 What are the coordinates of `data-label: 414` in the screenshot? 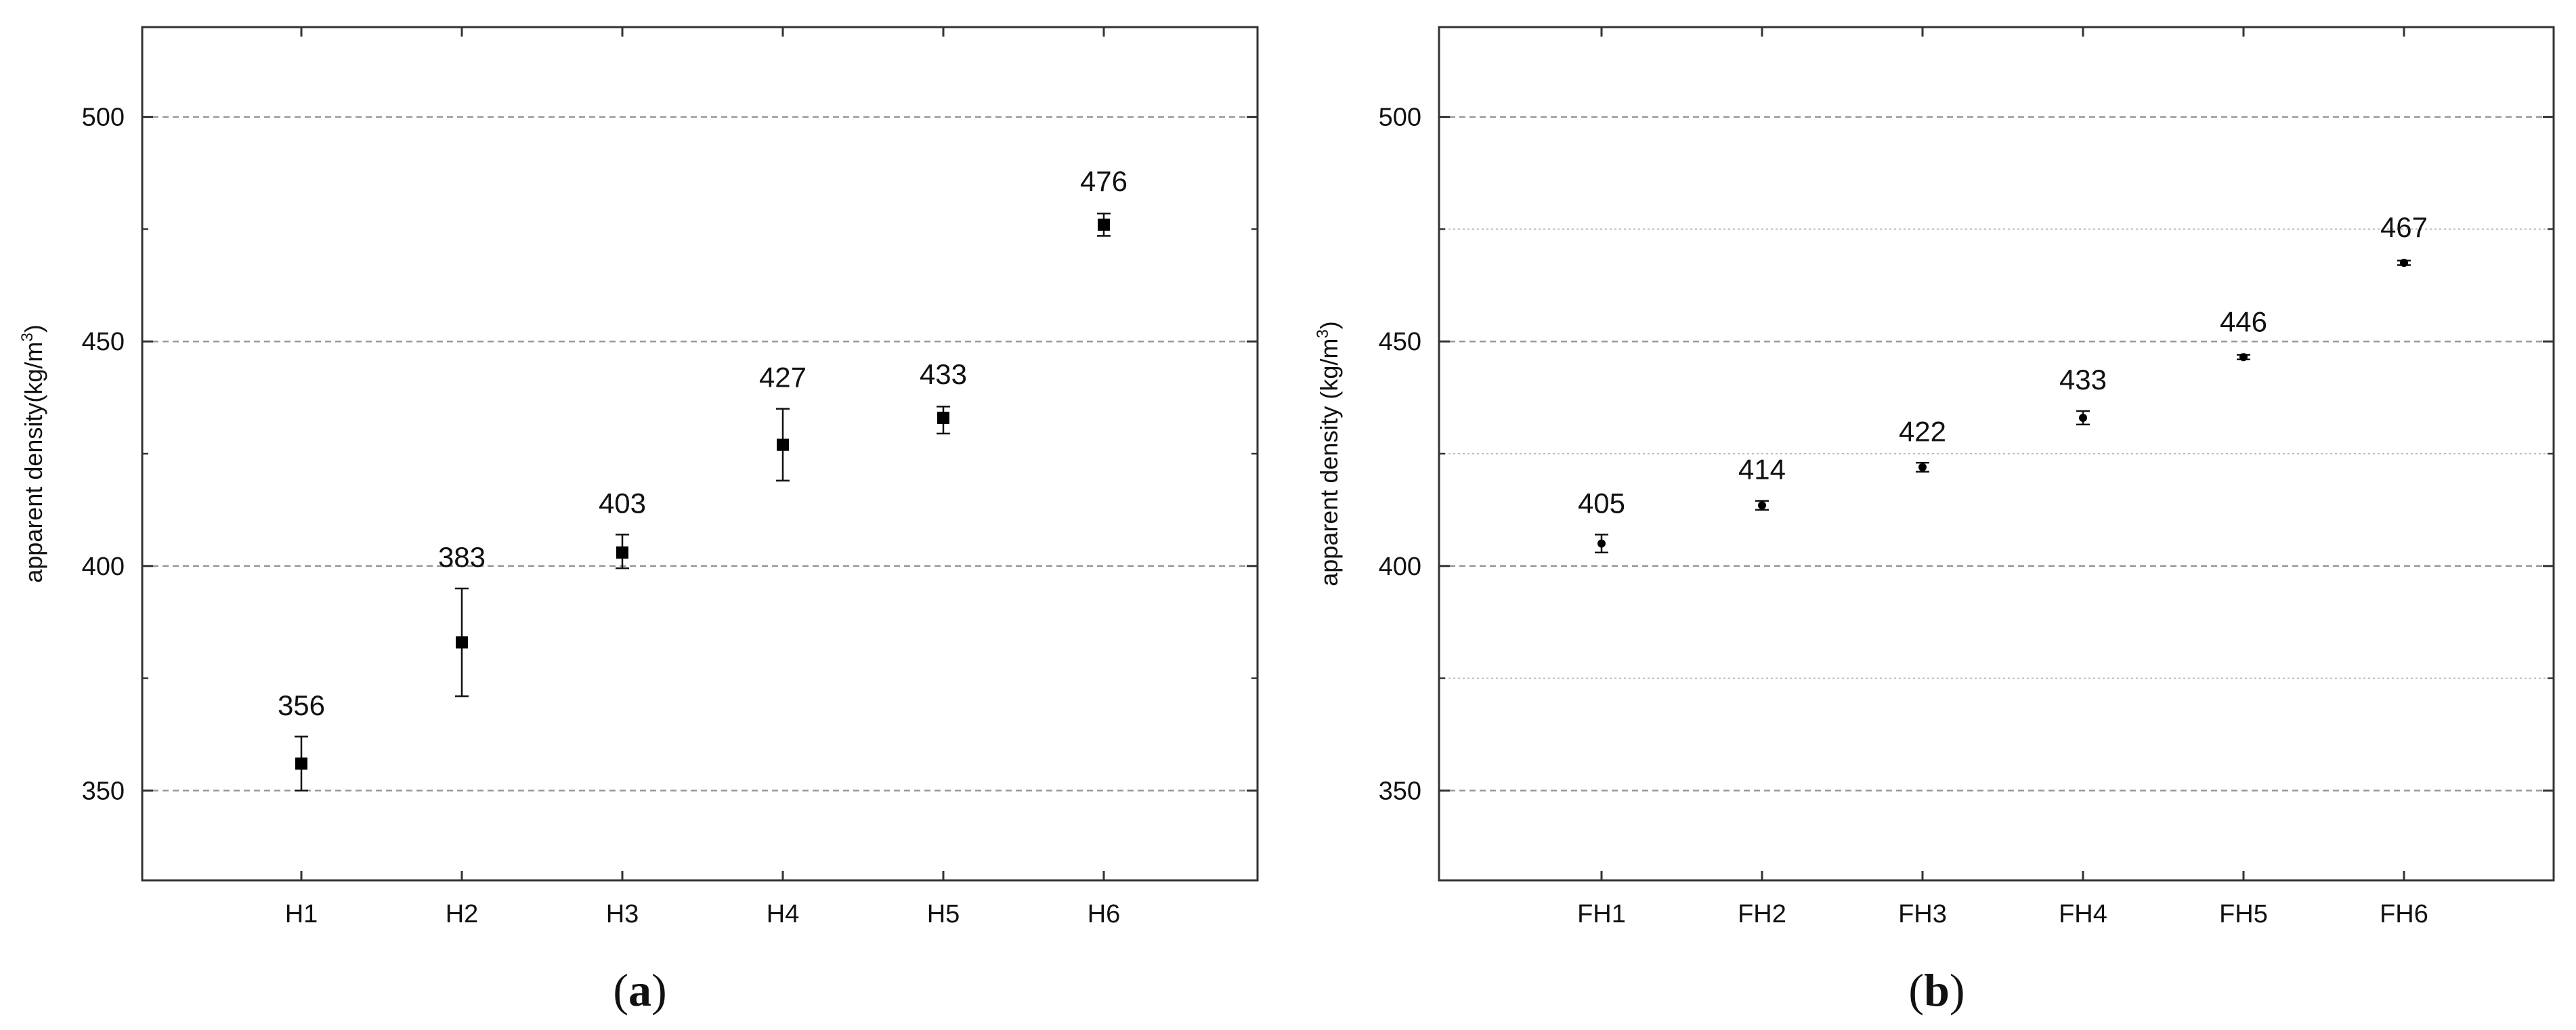 It's located at (1762, 470).